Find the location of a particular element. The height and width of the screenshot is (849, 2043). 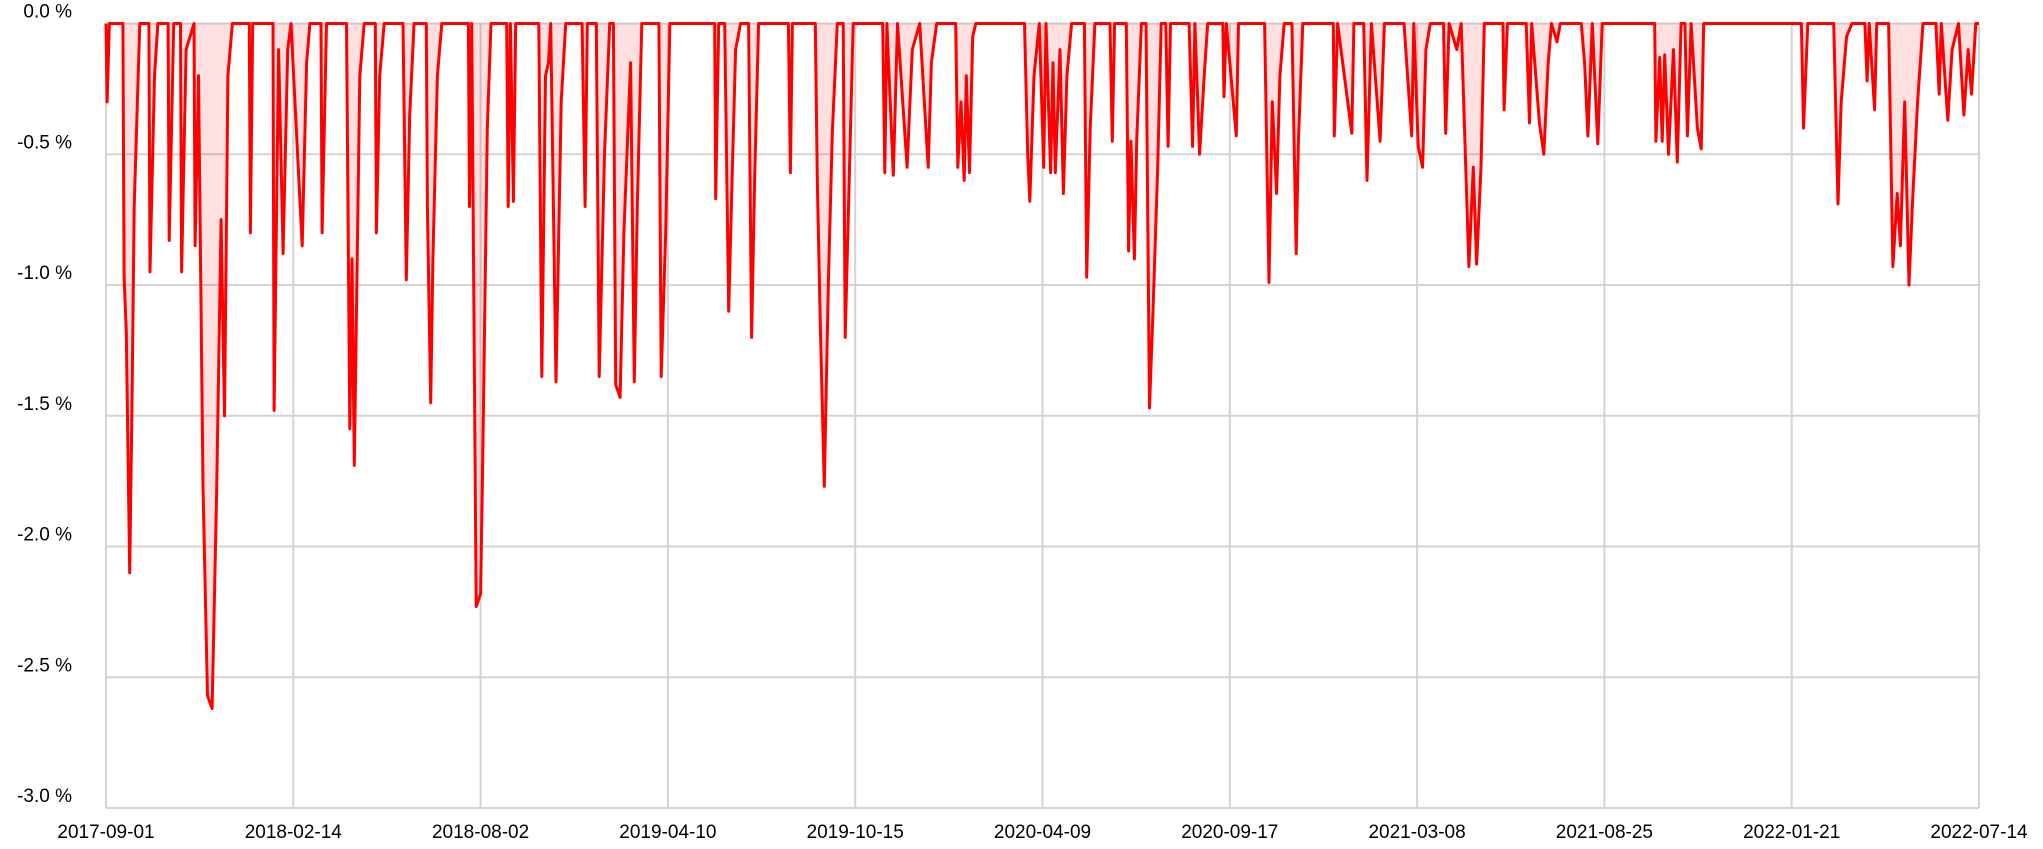

y-tick-label: -3.0 % is located at coordinates (44, 796).